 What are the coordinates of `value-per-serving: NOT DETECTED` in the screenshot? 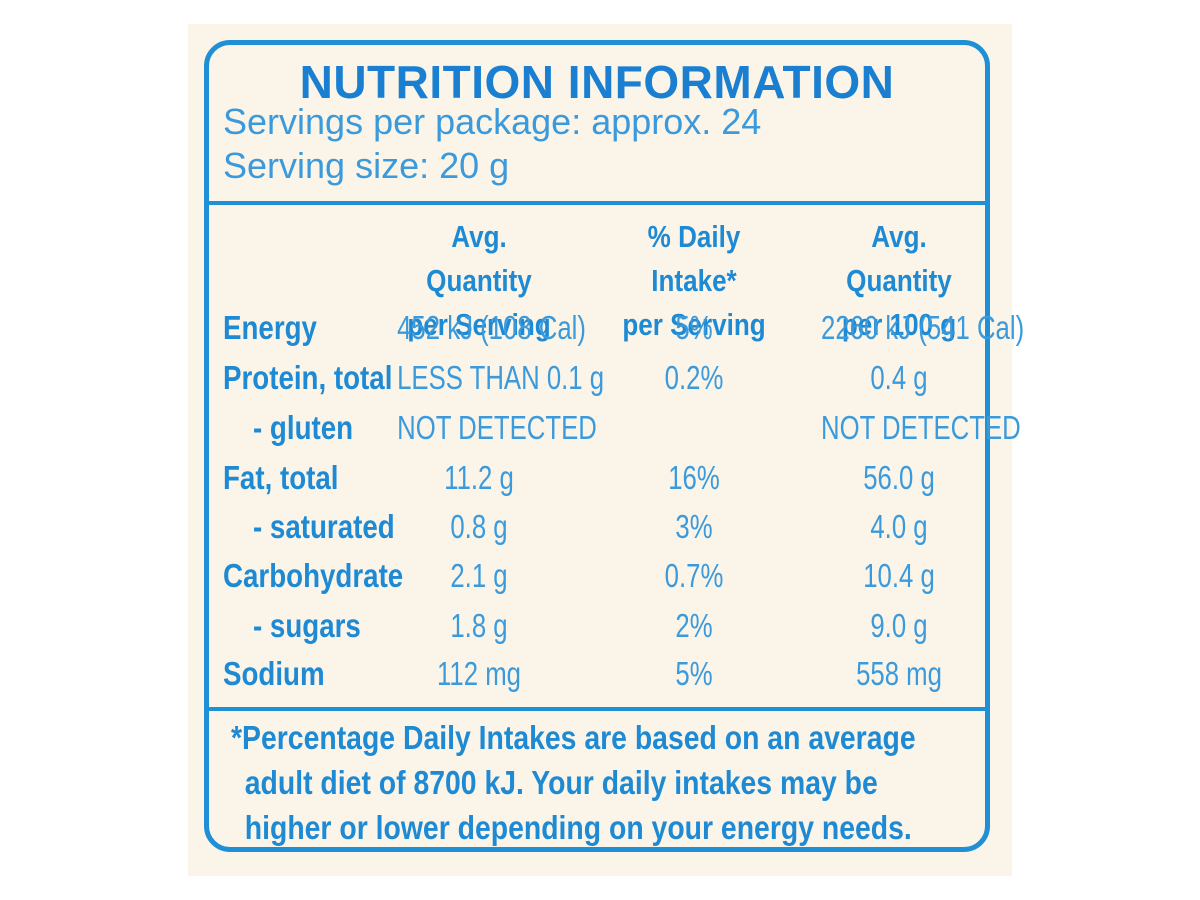 It's located at (497, 427).